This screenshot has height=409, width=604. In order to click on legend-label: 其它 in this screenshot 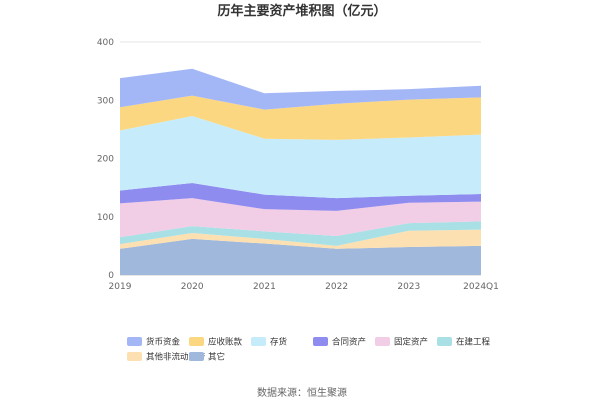, I will do `click(216, 357)`.